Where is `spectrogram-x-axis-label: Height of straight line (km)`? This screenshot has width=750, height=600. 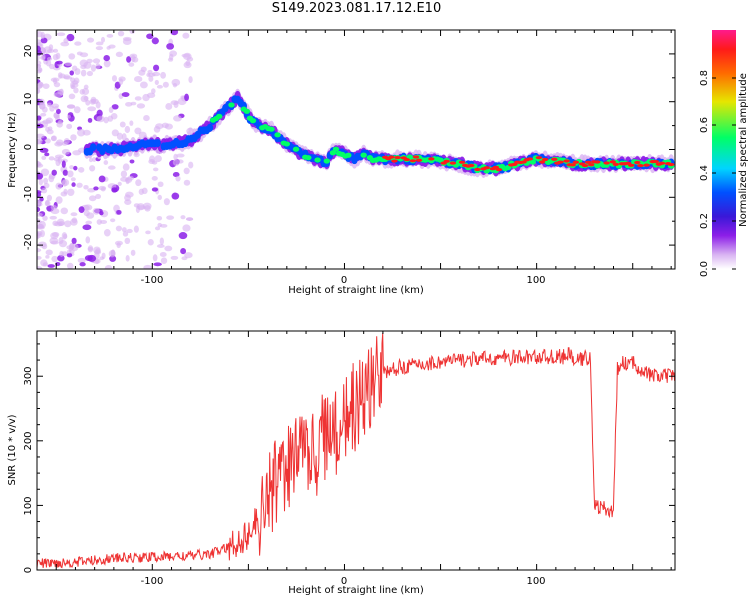
spectrogram-x-axis-label: Height of straight line (km) is located at coordinates (356, 290).